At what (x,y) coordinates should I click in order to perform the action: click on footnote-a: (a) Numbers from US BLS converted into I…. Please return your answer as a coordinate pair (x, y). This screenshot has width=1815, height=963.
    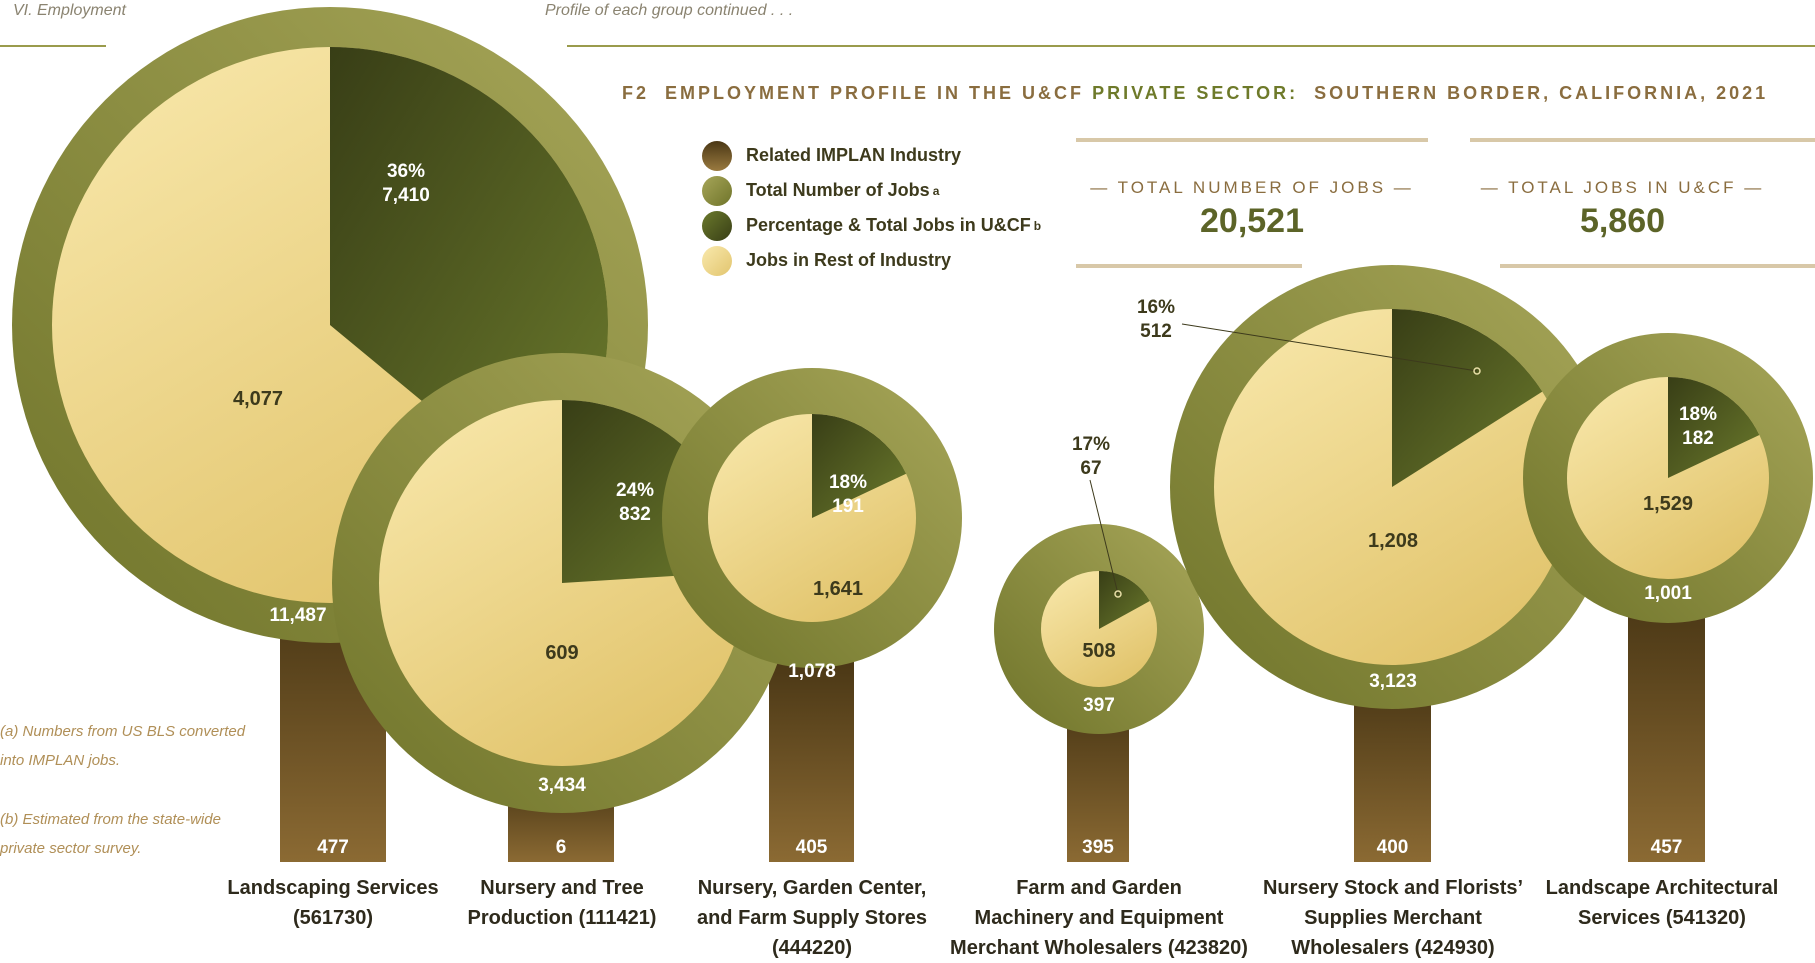
    Looking at the image, I should click on (122, 746).